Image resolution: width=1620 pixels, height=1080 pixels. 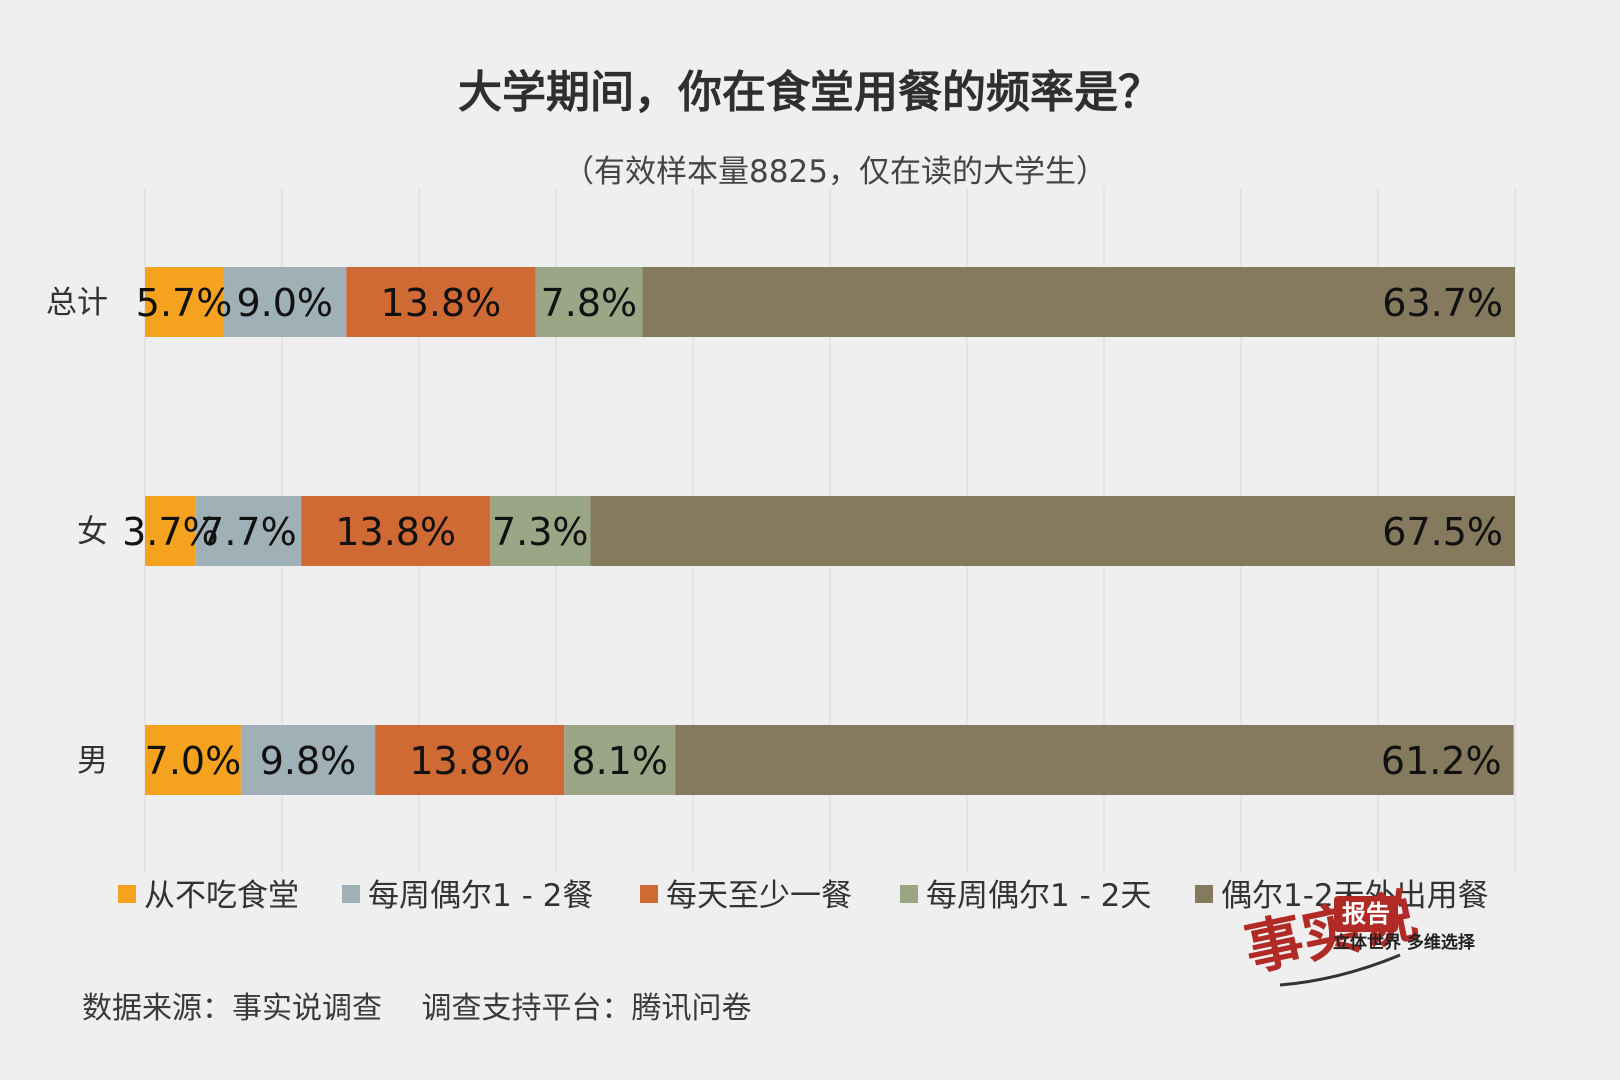 What do you see at coordinates (221, 896) in the screenshot?
I see `legend-label: 从不吃食堂` at bounding box center [221, 896].